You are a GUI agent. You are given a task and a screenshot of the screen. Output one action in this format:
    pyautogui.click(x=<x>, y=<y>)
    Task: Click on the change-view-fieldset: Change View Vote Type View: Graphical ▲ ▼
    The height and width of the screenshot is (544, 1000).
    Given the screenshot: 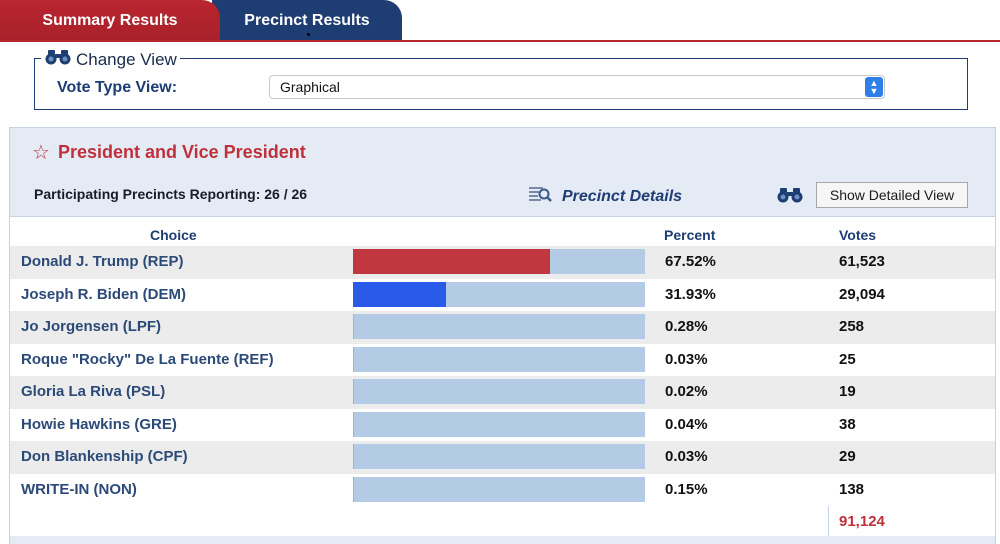 What is the action you would take?
    pyautogui.click(x=501, y=79)
    